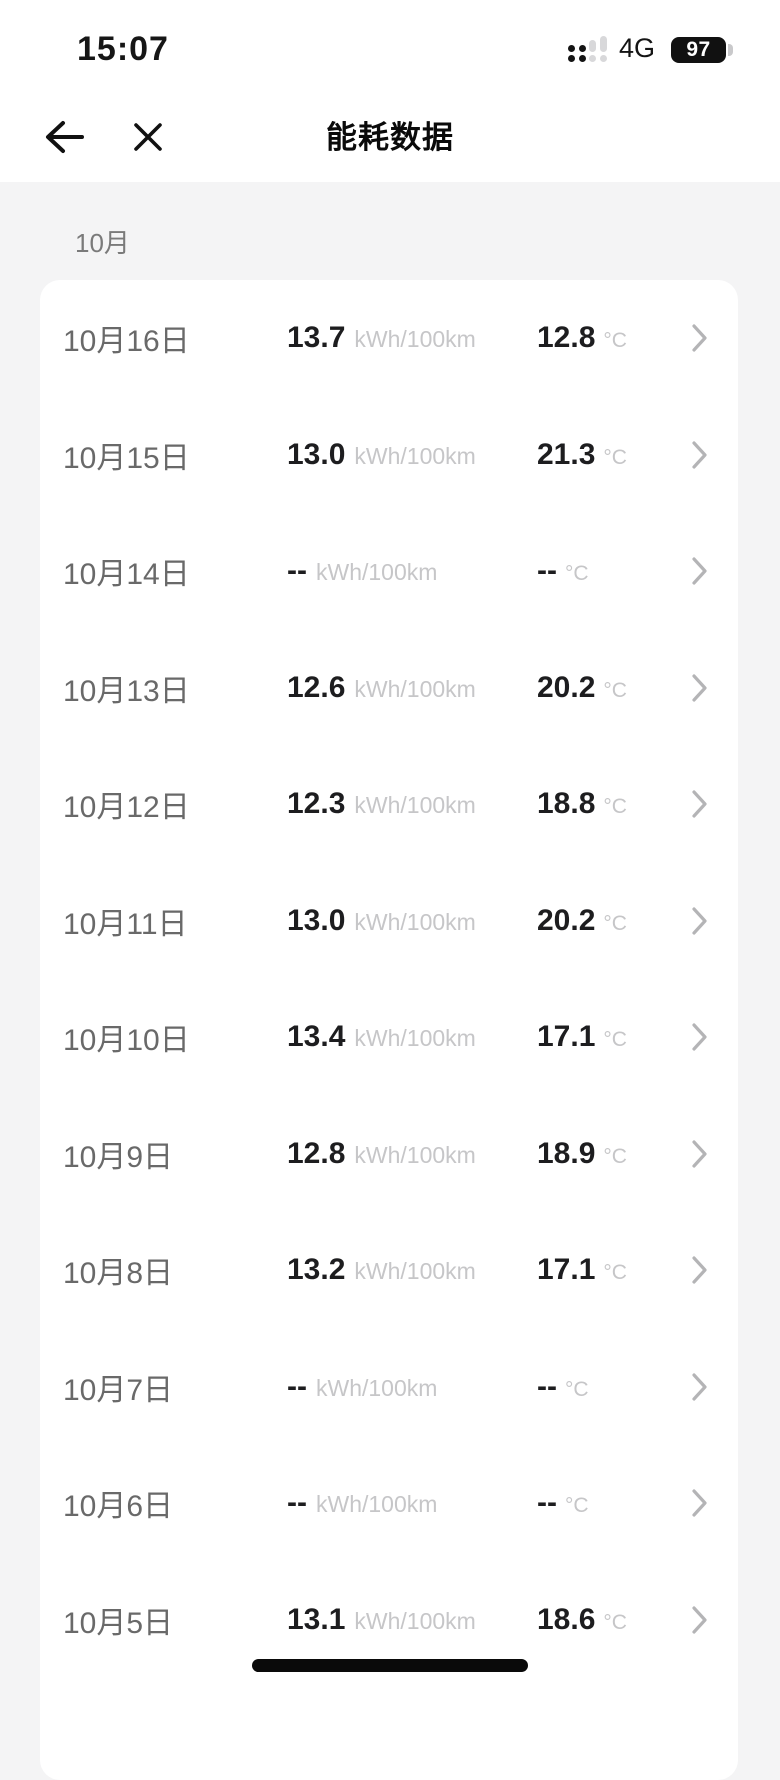 Image resolution: width=780 pixels, height=1780 pixels. What do you see at coordinates (637, 48) in the screenshot?
I see `network-type-label: 4G` at bounding box center [637, 48].